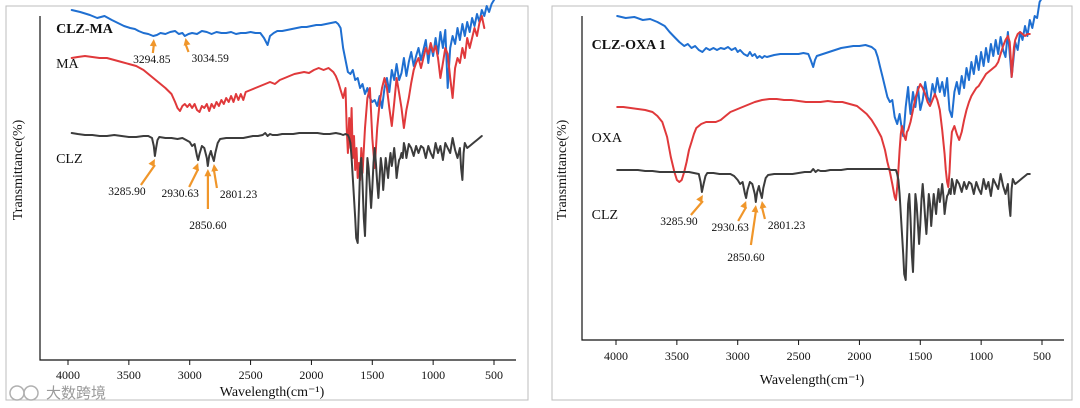 The height and width of the screenshot is (408, 1080). I want to click on watermark: 大数跨境, so click(57, 393).